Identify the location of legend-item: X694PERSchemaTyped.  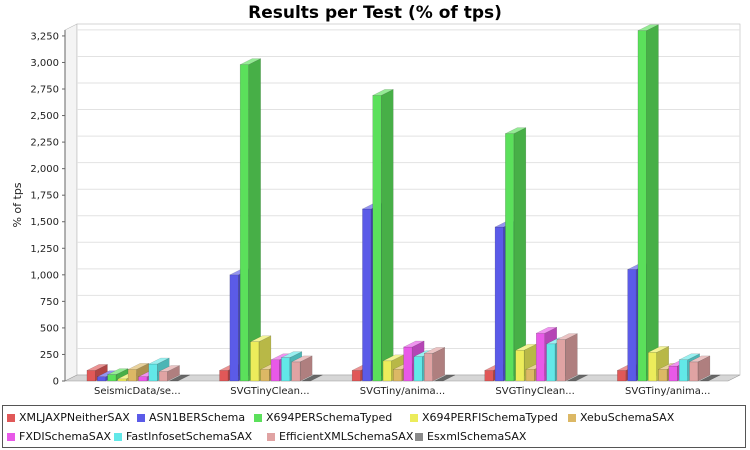
(323, 417).